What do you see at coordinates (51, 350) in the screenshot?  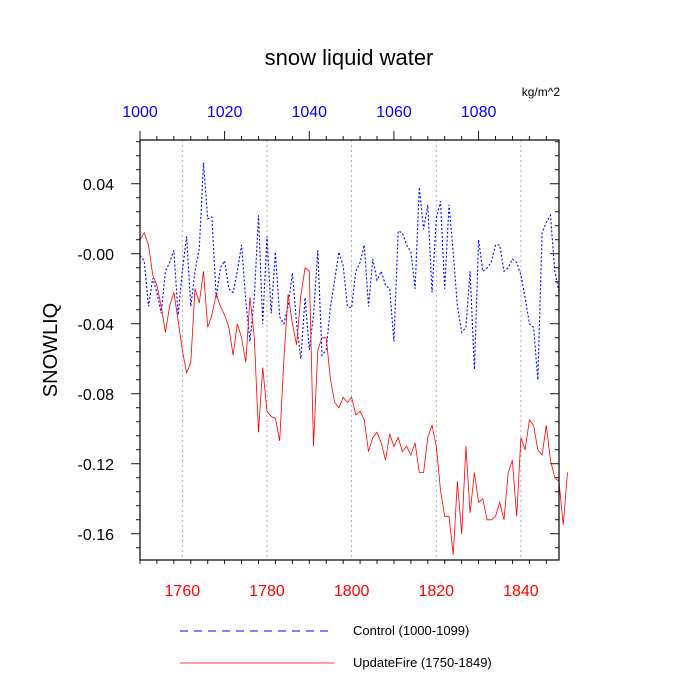 I see `y-axis-label: SNOWLIQ` at bounding box center [51, 350].